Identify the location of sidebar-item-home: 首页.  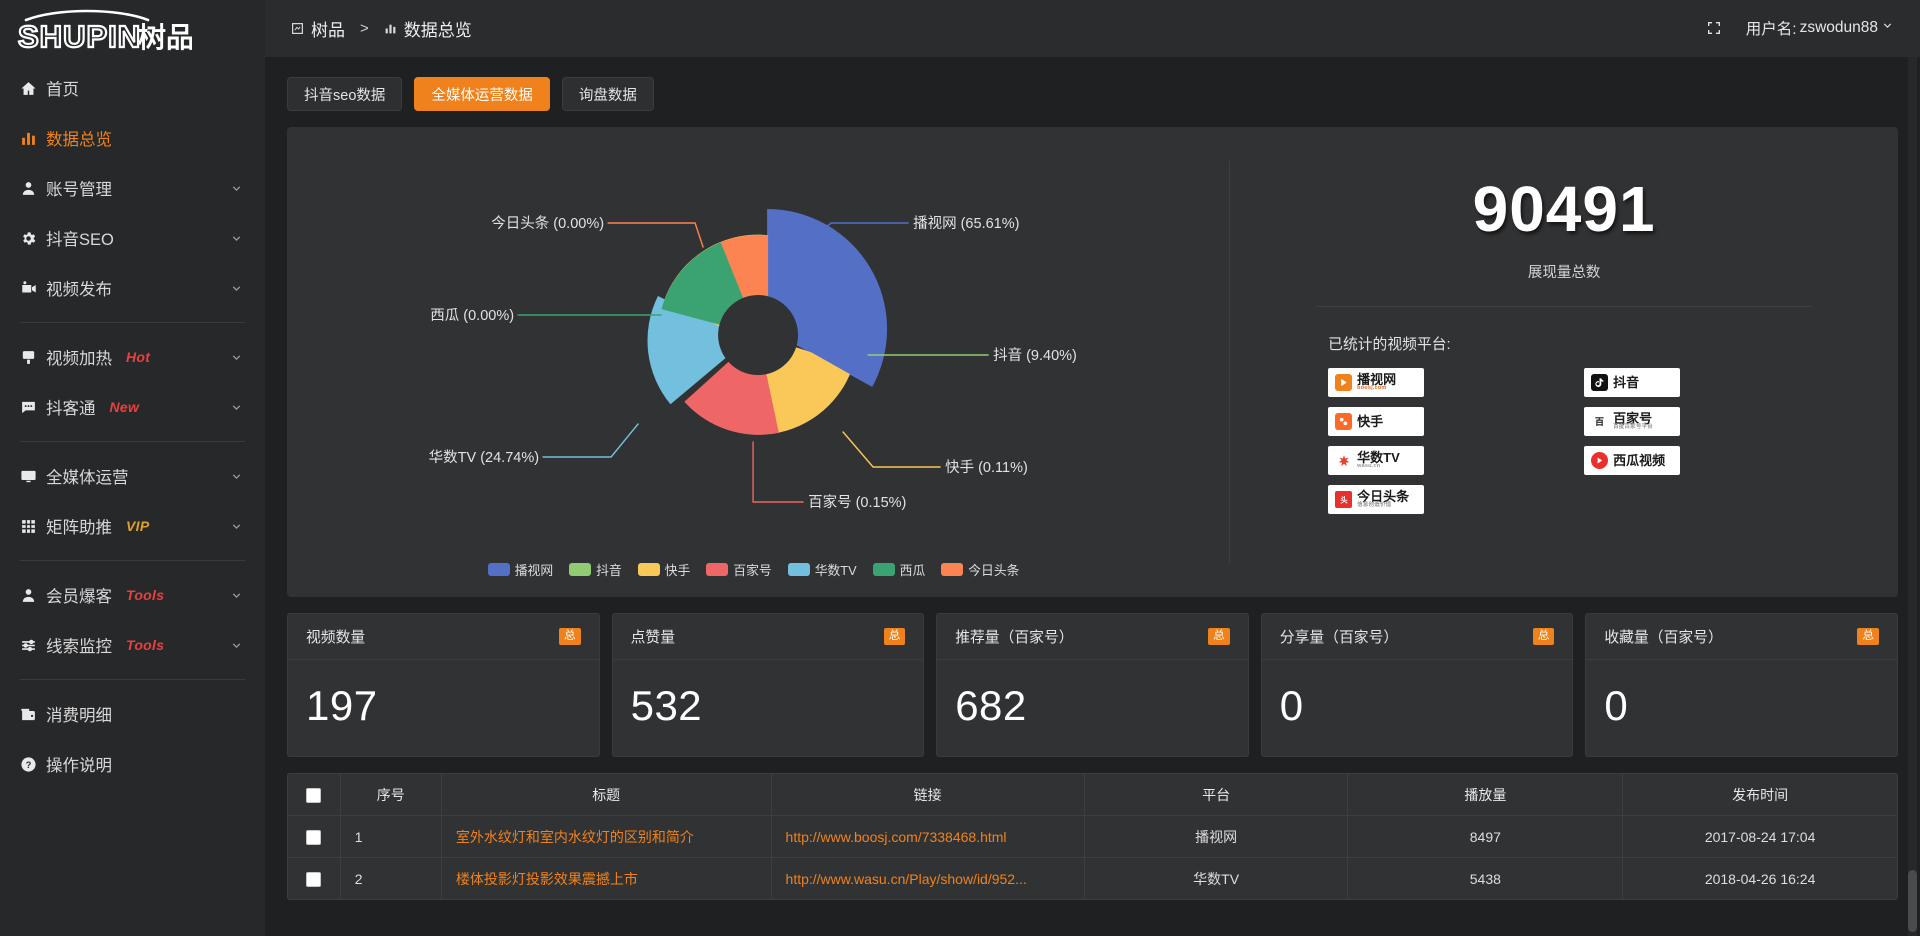
(132, 88).